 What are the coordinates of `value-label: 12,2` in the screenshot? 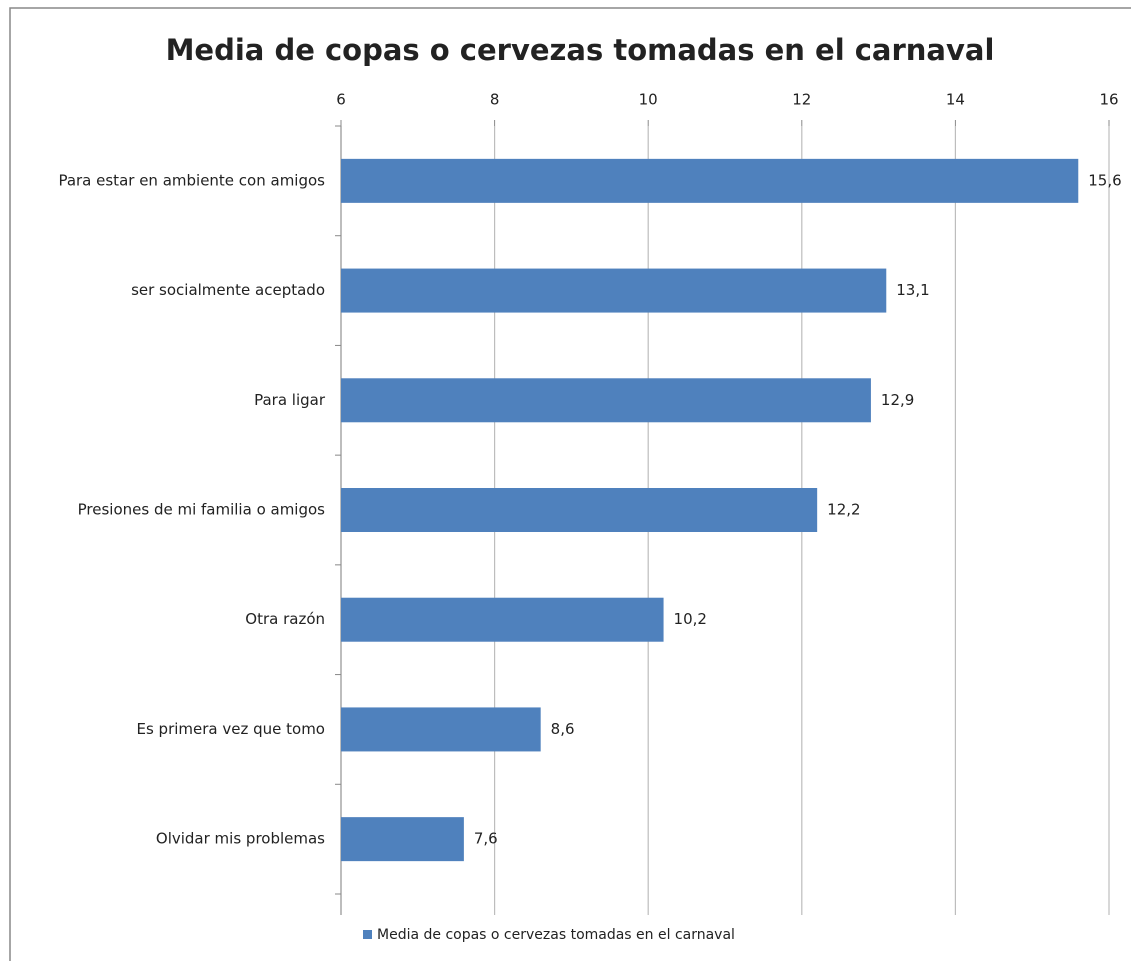 It's located at (843, 510).